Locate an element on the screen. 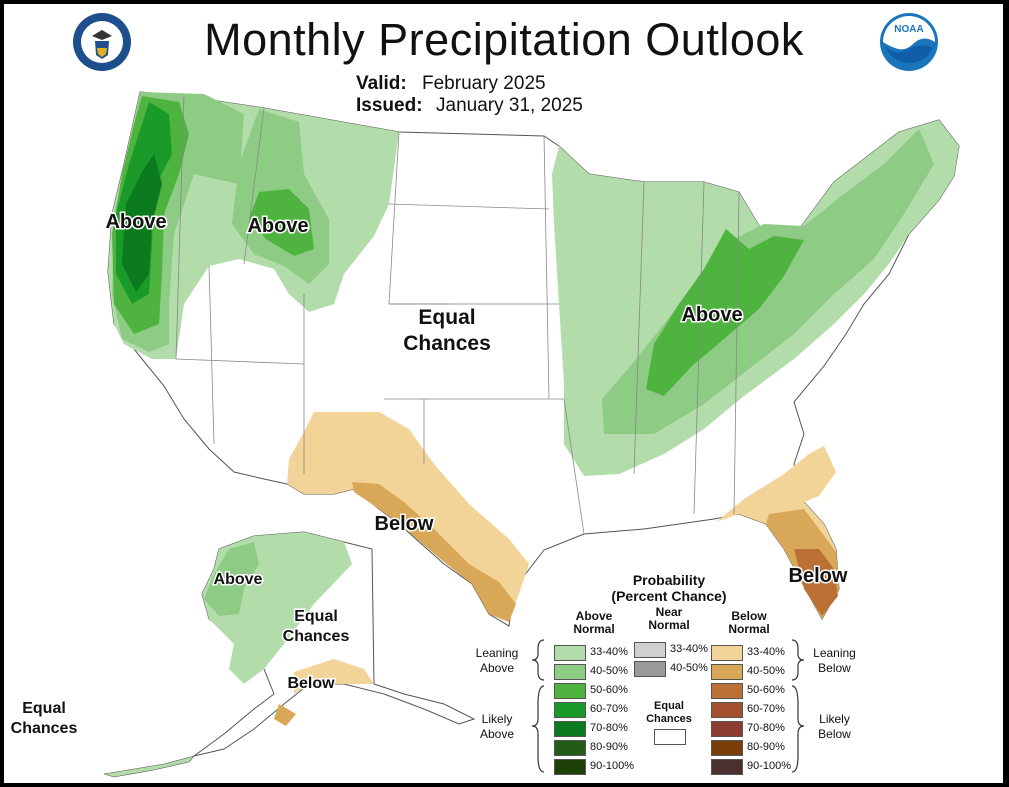 The image size is (1009, 787). label-southern-plains-below: Below is located at coordinates (404, 524).